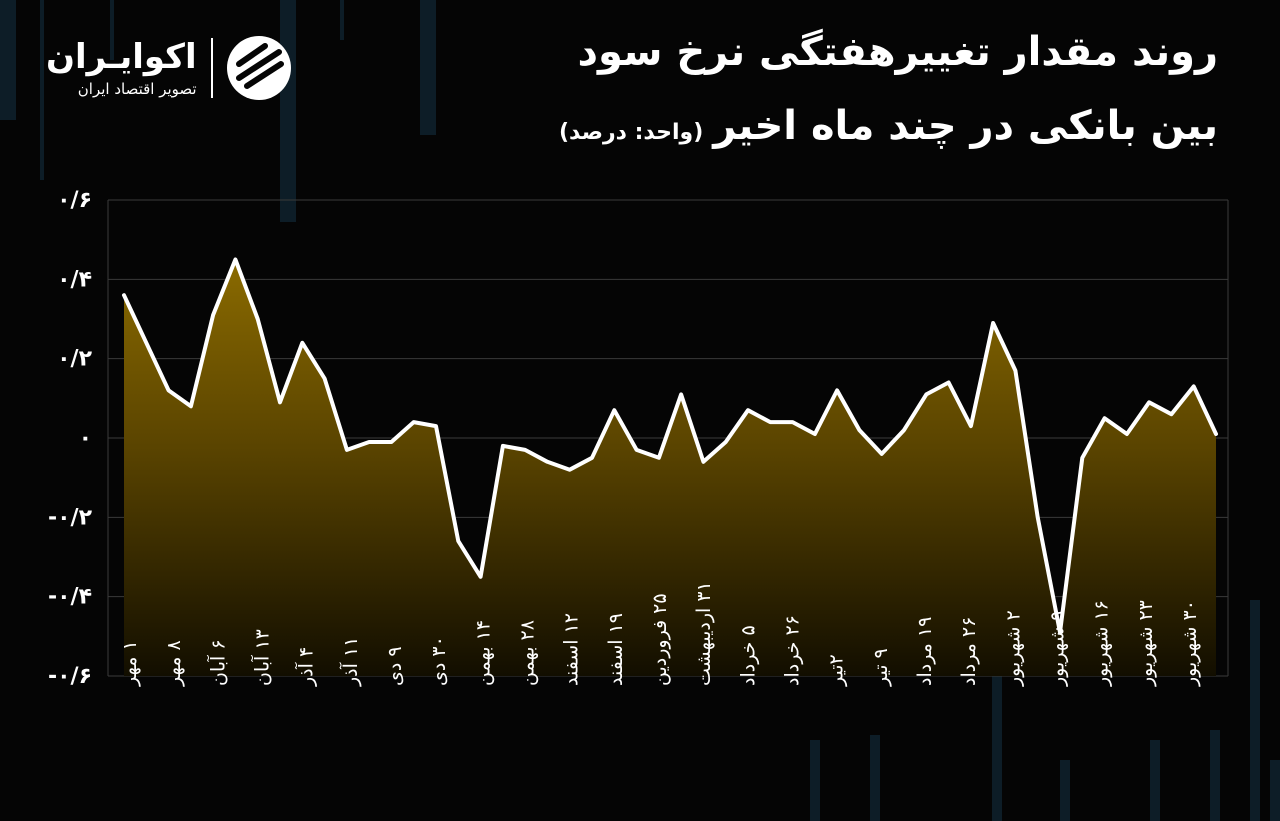 The height and width of the screenshot is (821, 1280). Describe the element at coordinates (631, 132) in the screenshot. I see `unit-label: (واحد: درصد)` at that location.